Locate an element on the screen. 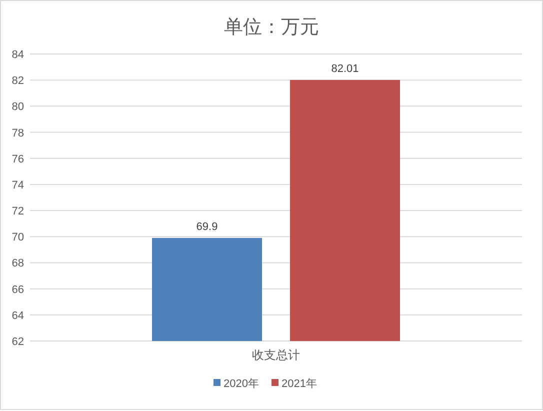 Image resolution: width=543 pixels, height=411 pixels. y-tick-label: 80 is located at coordinates (18, 107).